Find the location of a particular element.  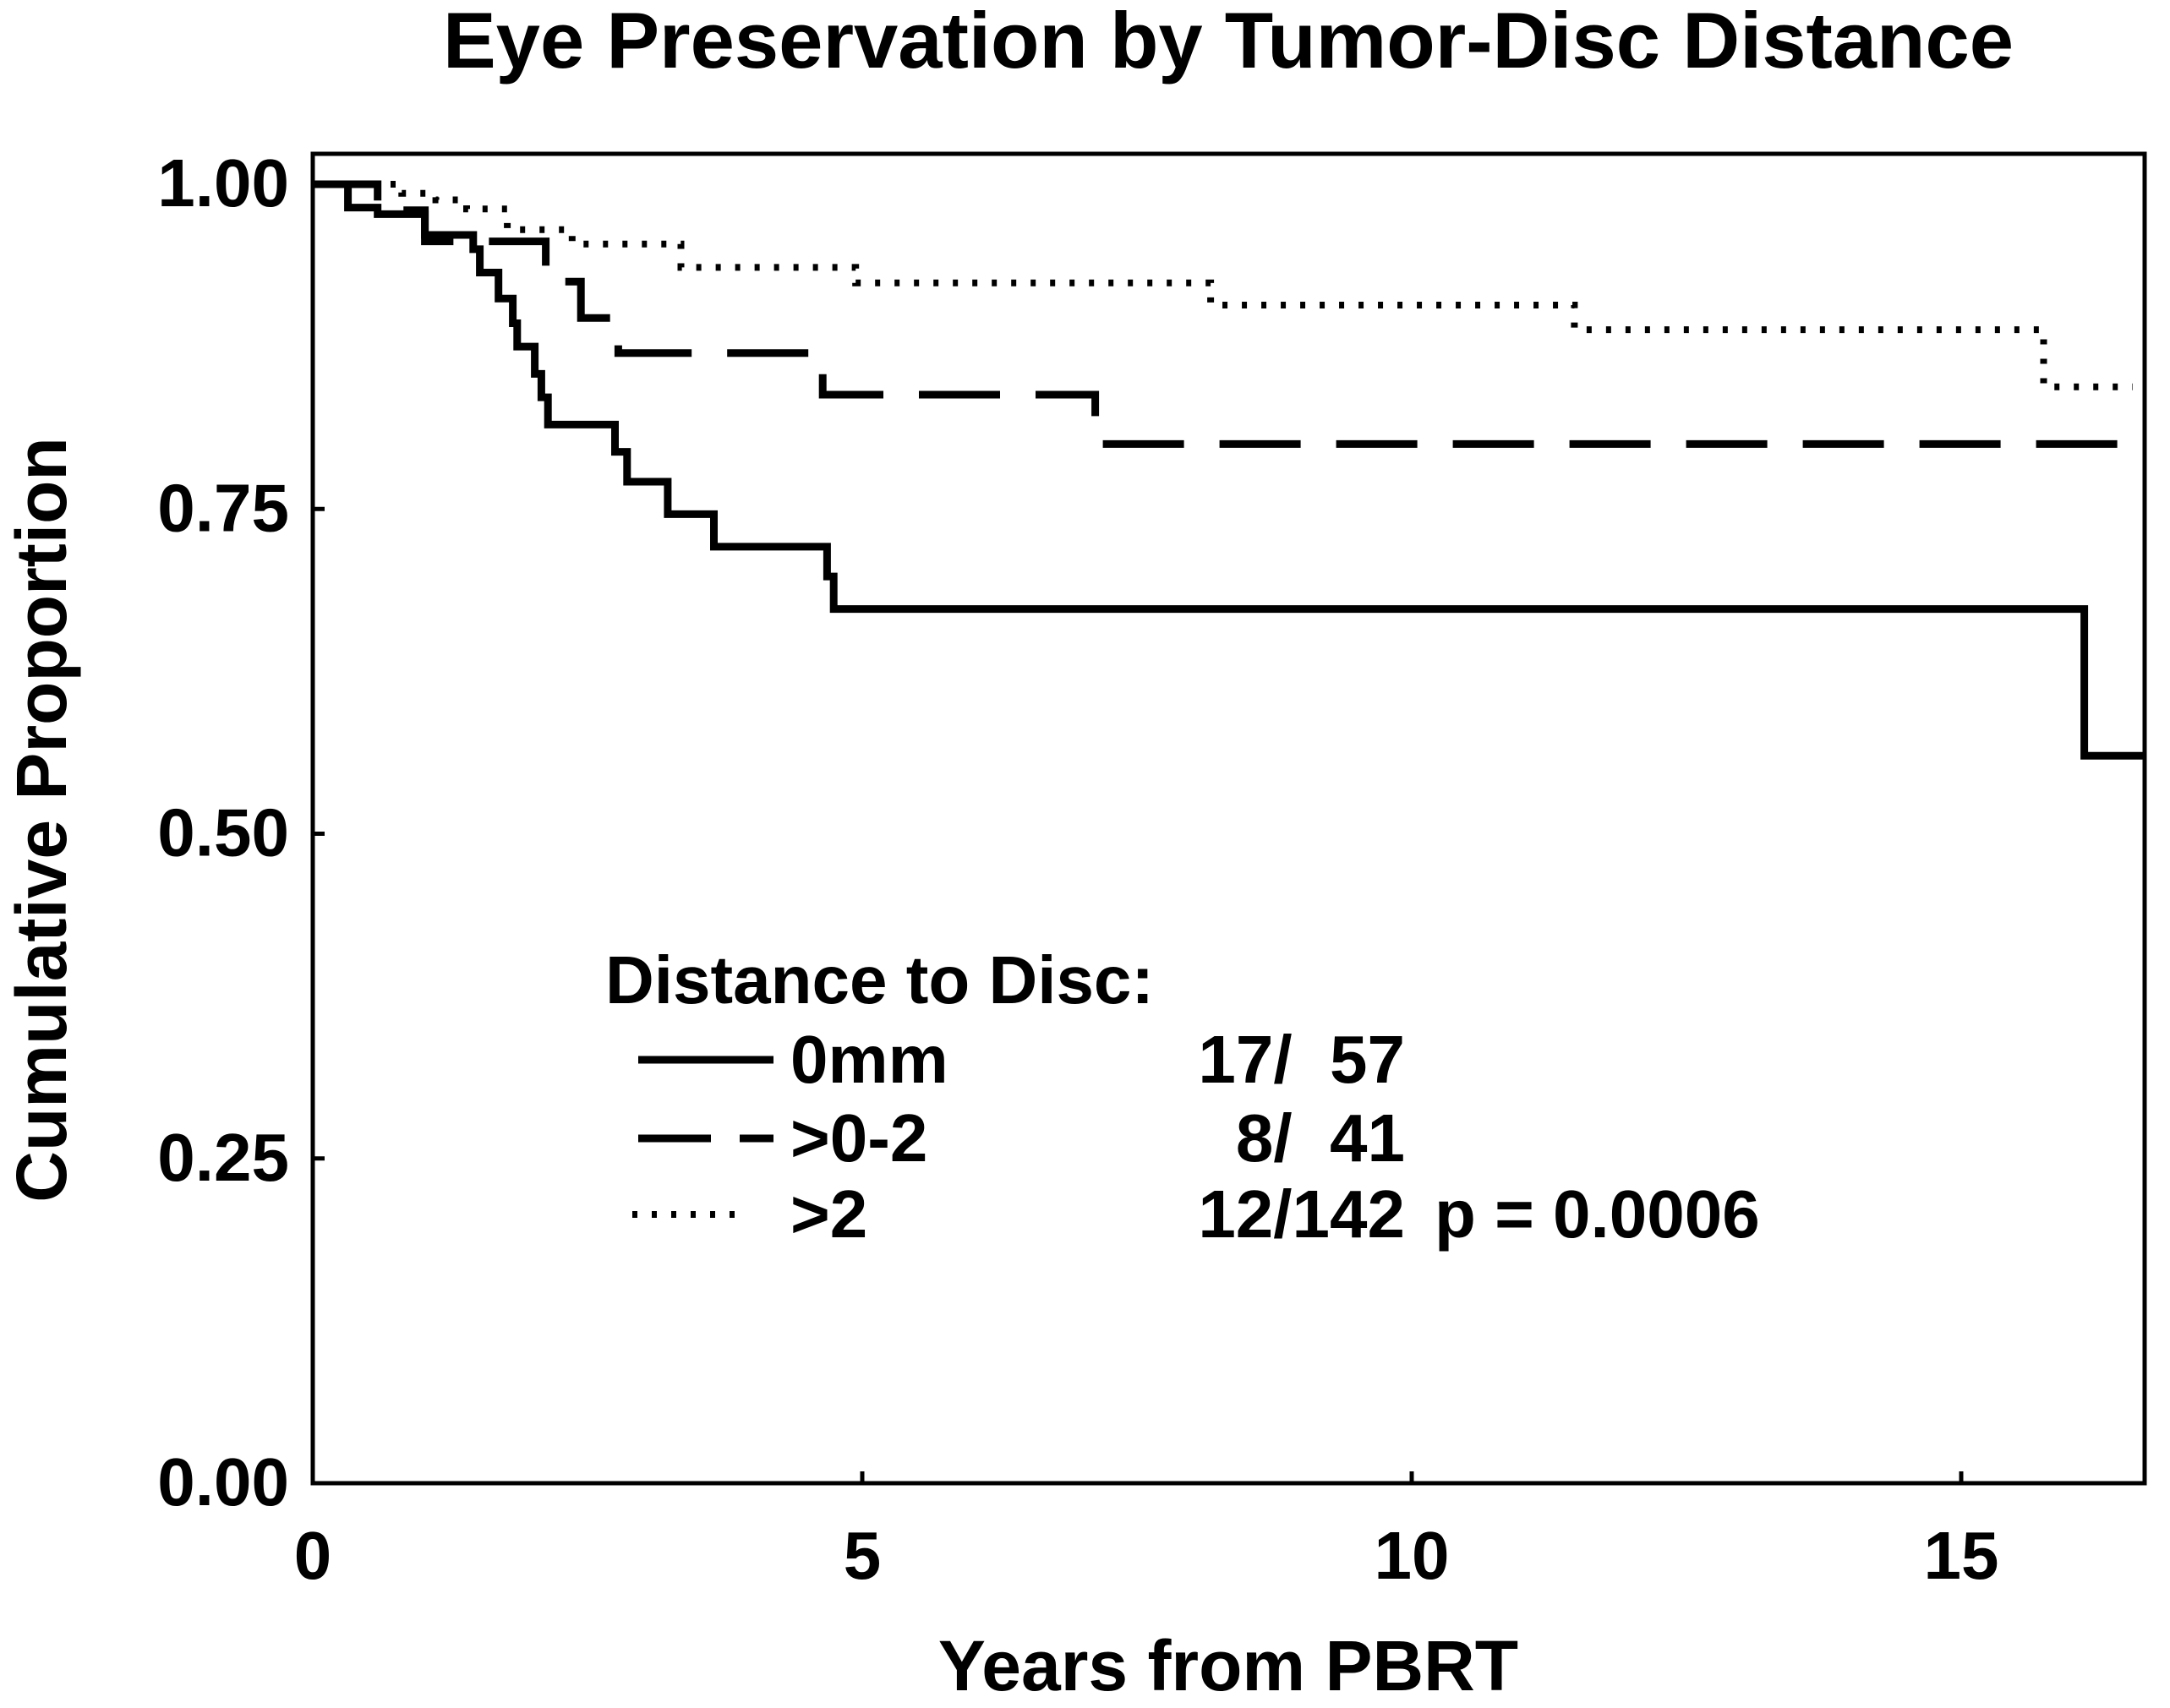

y-tick-label: 0.50 is located at coordinates (223, 832).